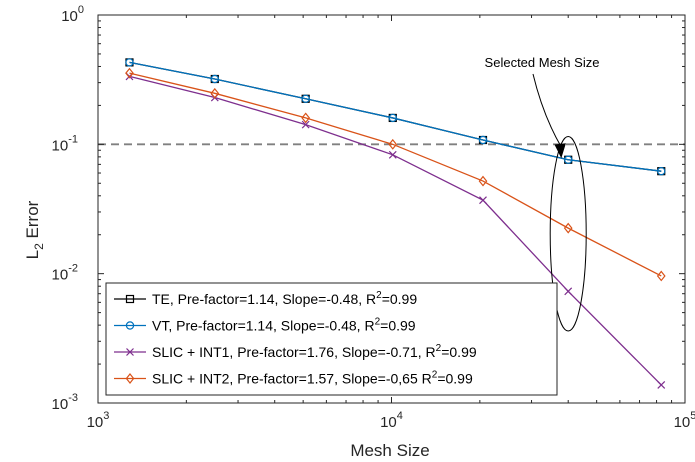 The width and height of the screenshot is (695, 462). Describe the element at coordinates (542, 193) in the screenshot. I see `annotation-layer: Selected Mesh Size` at that location.